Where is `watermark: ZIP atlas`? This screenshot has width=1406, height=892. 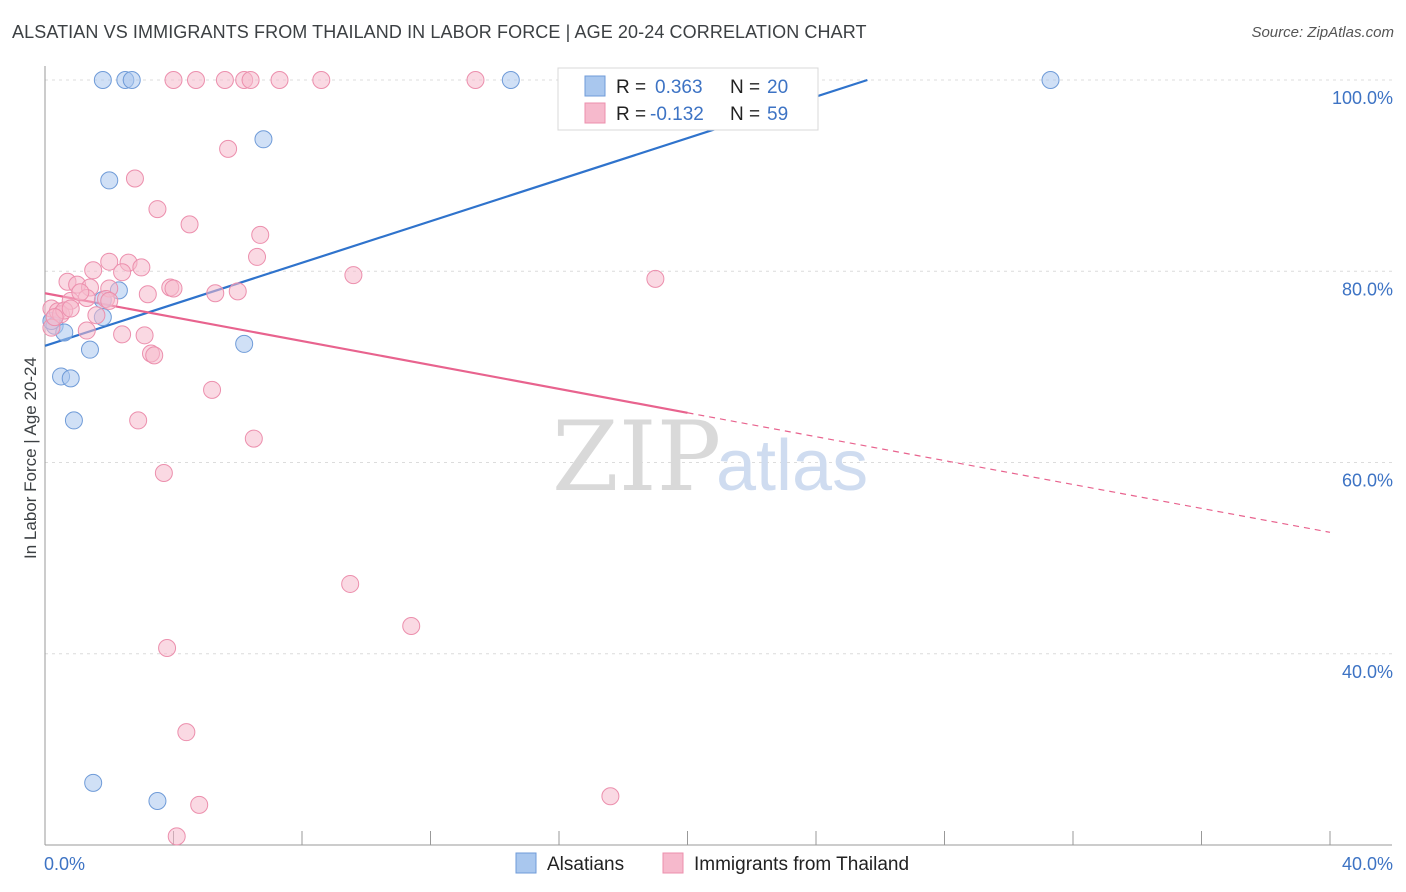 watermark: ZIP atlas is located at coordinates (710, 457).